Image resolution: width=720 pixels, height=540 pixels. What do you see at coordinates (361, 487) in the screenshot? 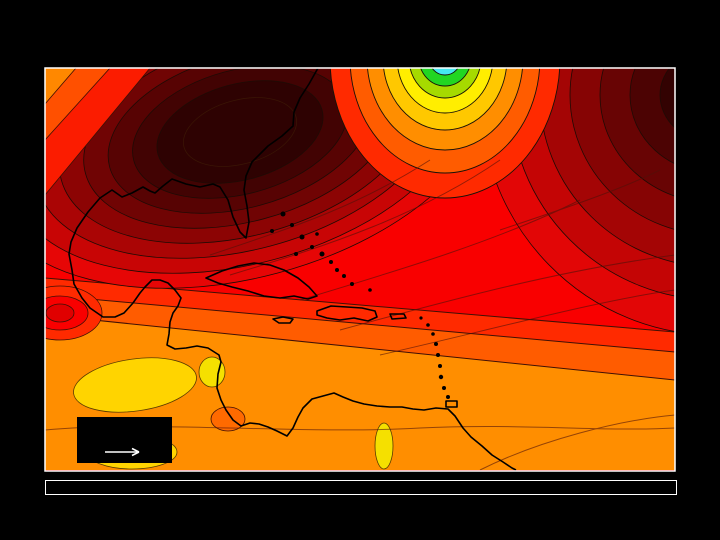
I see `pressure-colorbar` at bounding box center [361, 487].